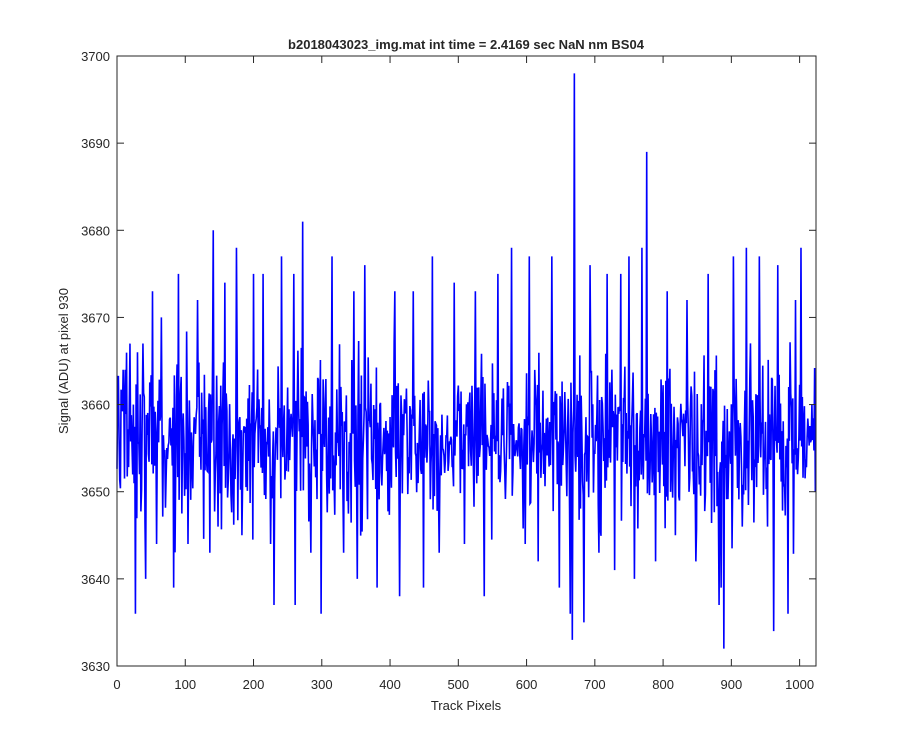 This screenshot has width=900, height=750. What do you see at coordinates (527, 684) in the screenshot?
I see `x-tick-label: 600` at bounding box center [527, 684].